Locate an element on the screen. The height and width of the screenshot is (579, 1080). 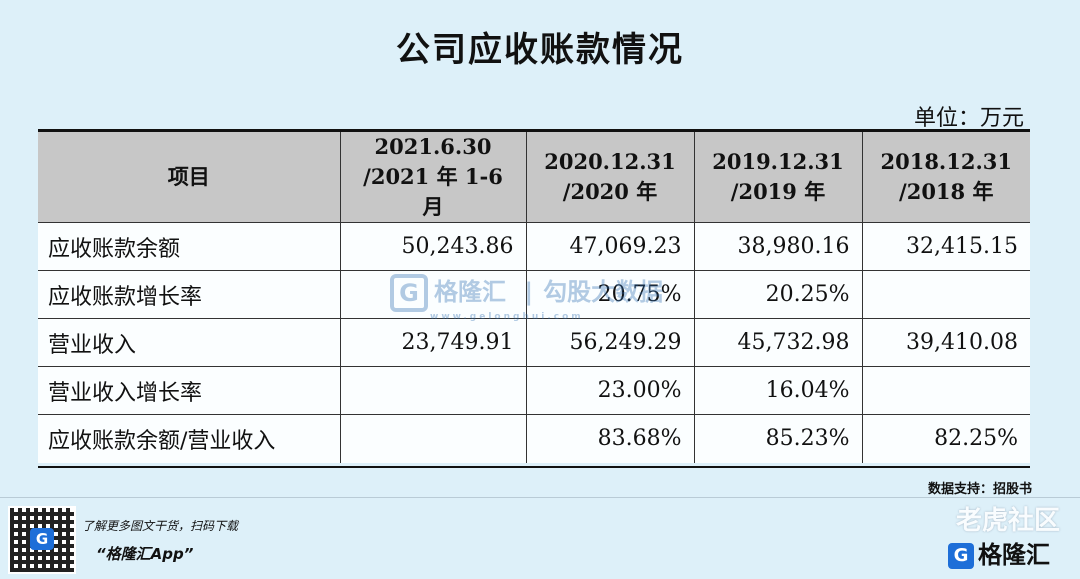
table-cell: 32,415.15 is located at coordinates (945, 246).